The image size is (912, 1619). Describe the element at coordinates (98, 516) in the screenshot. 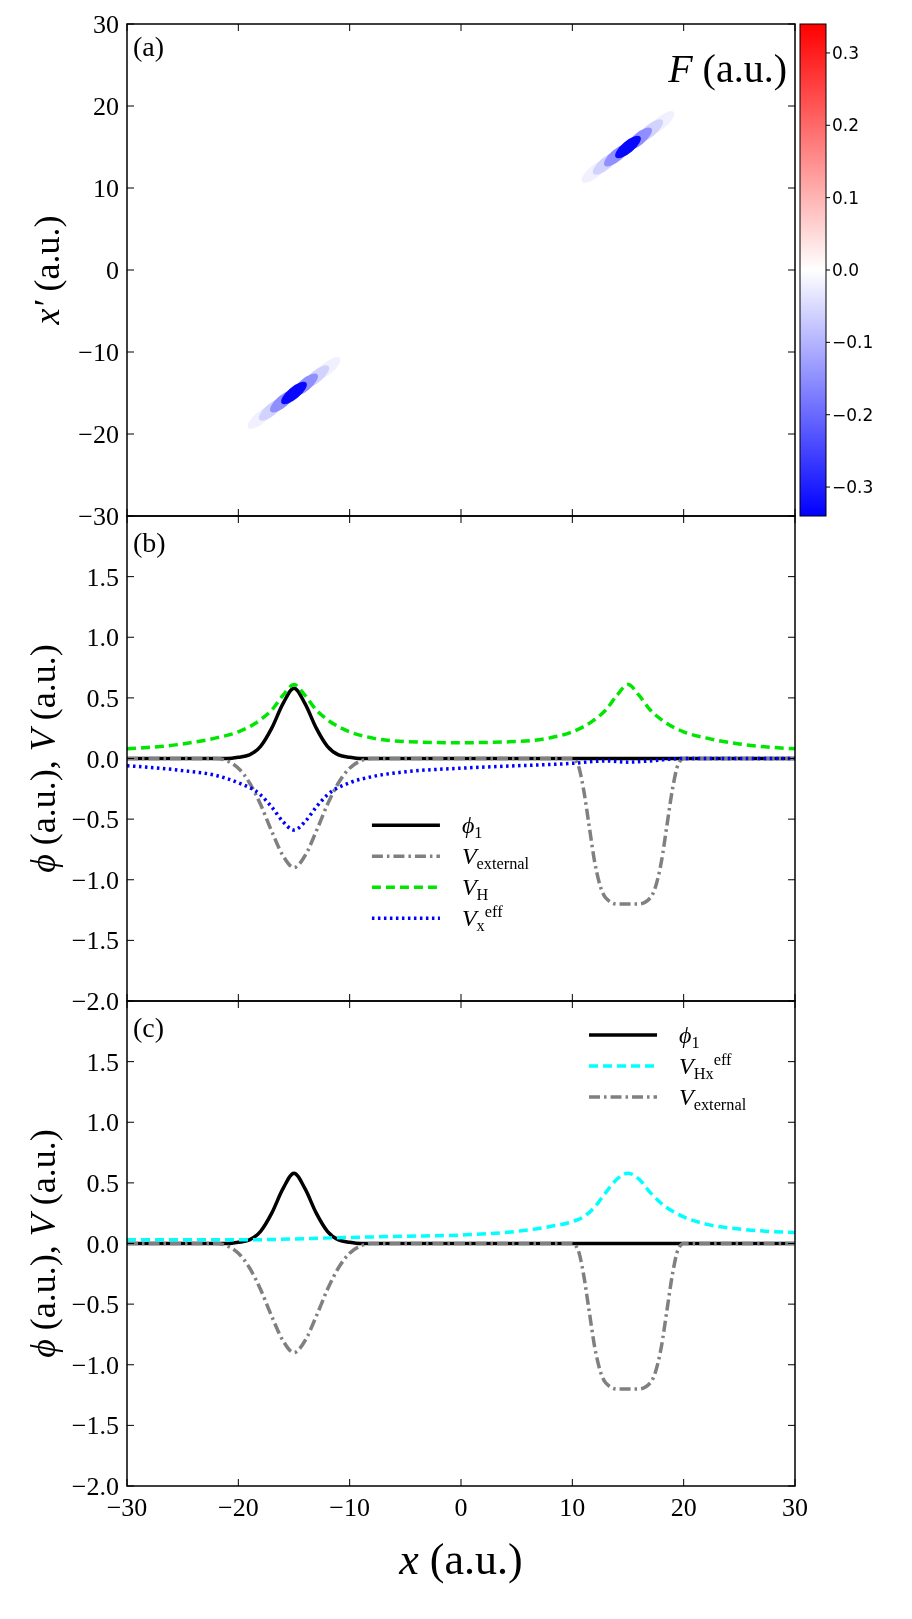

I see `y-tick-label: −30` at that location.